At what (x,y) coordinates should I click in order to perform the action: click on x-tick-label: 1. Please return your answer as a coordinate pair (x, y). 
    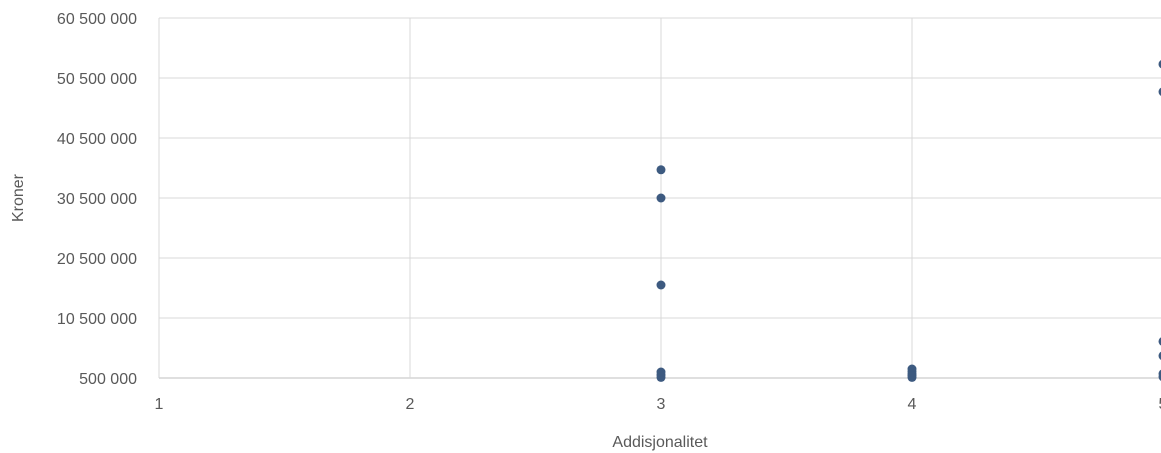
    Looking at the image, I should click on (159, 404).